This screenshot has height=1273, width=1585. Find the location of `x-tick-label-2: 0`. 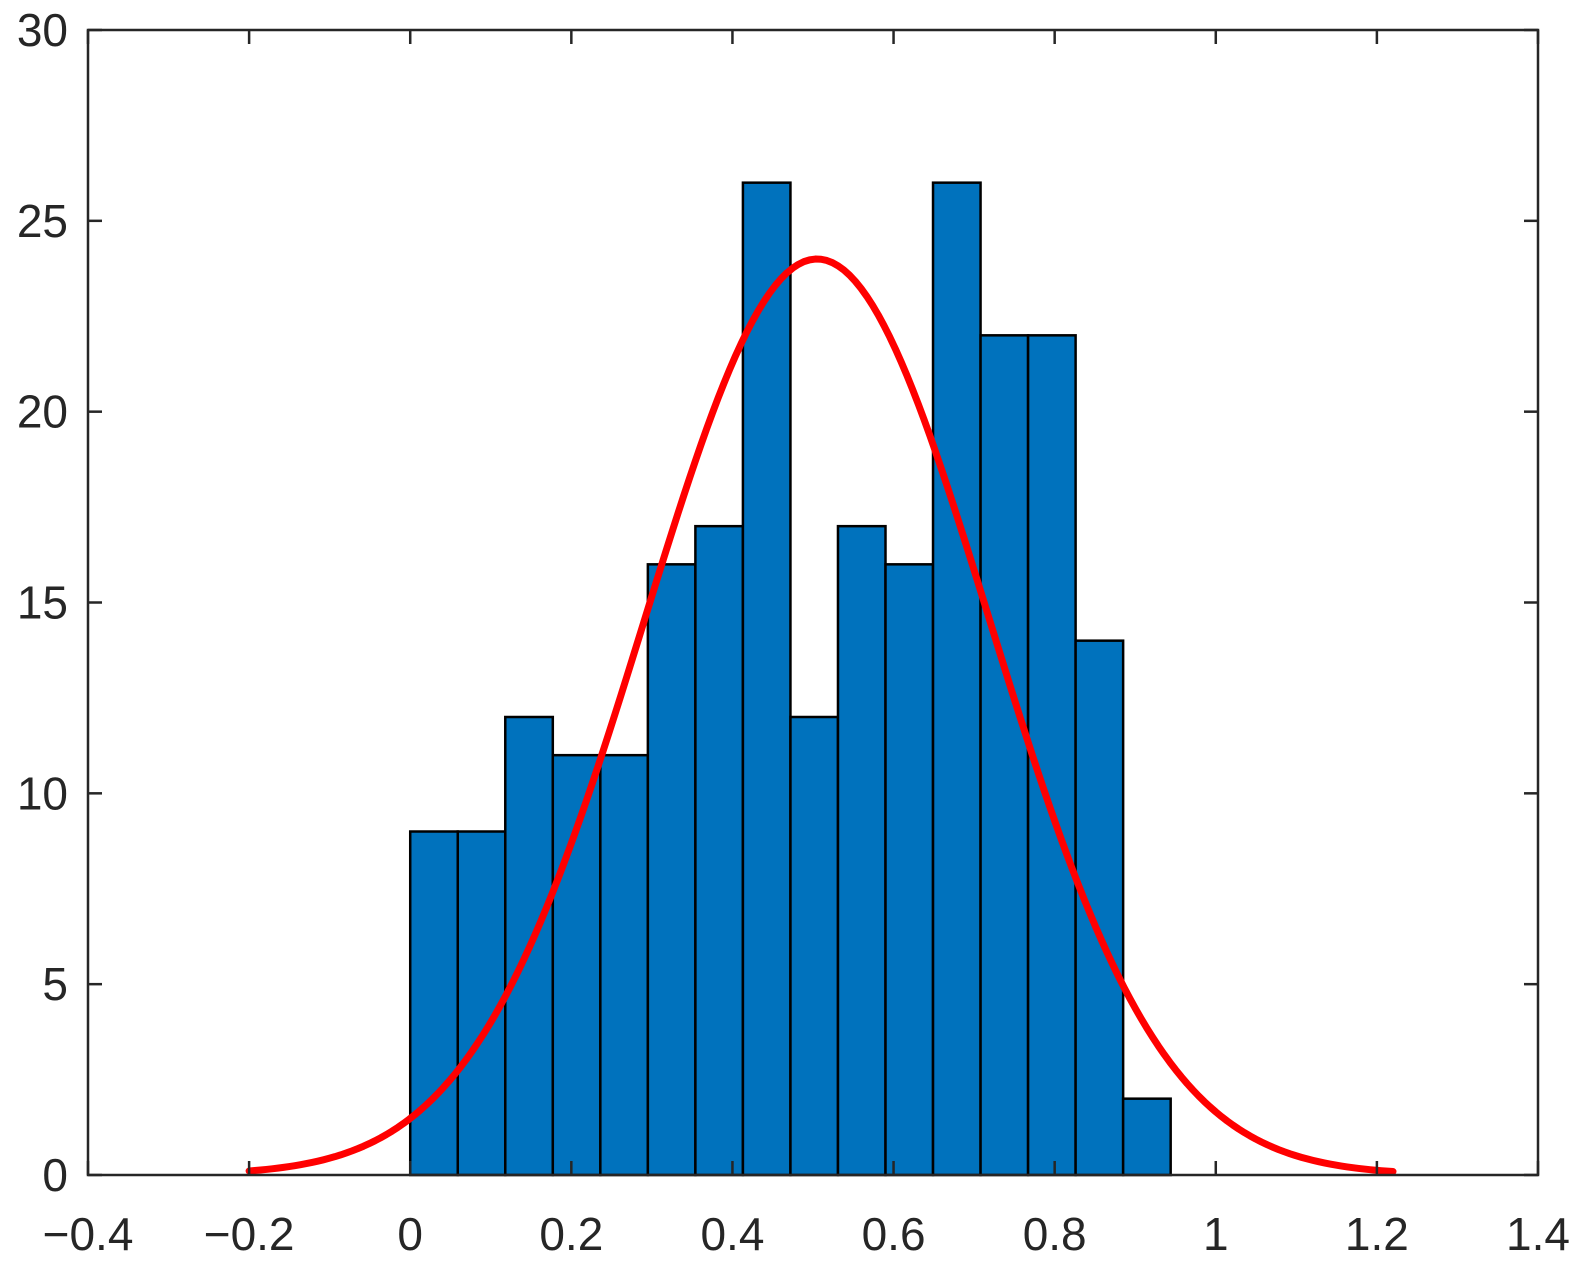

x-tick-label-2: 0 is located at coordinates (410, 1234).